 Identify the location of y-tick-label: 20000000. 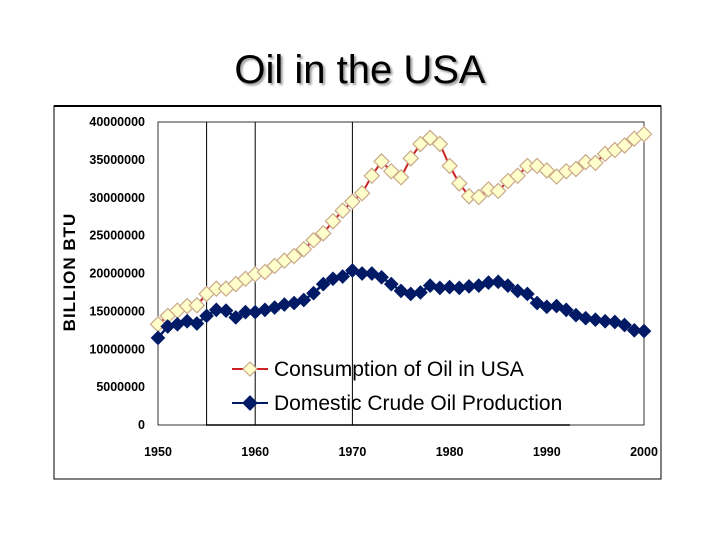
(117, 274).